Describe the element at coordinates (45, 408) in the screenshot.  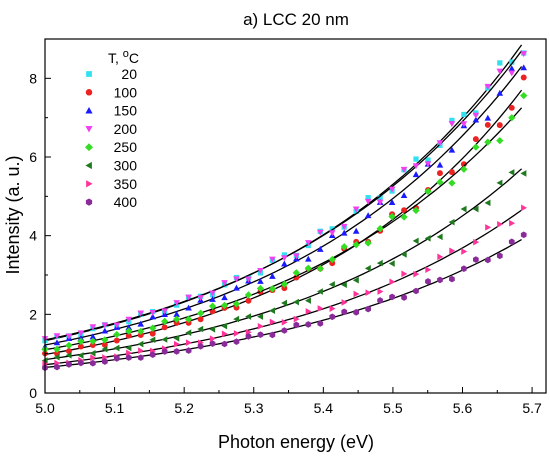
I see `x-tick-label: 5.0` at that location.